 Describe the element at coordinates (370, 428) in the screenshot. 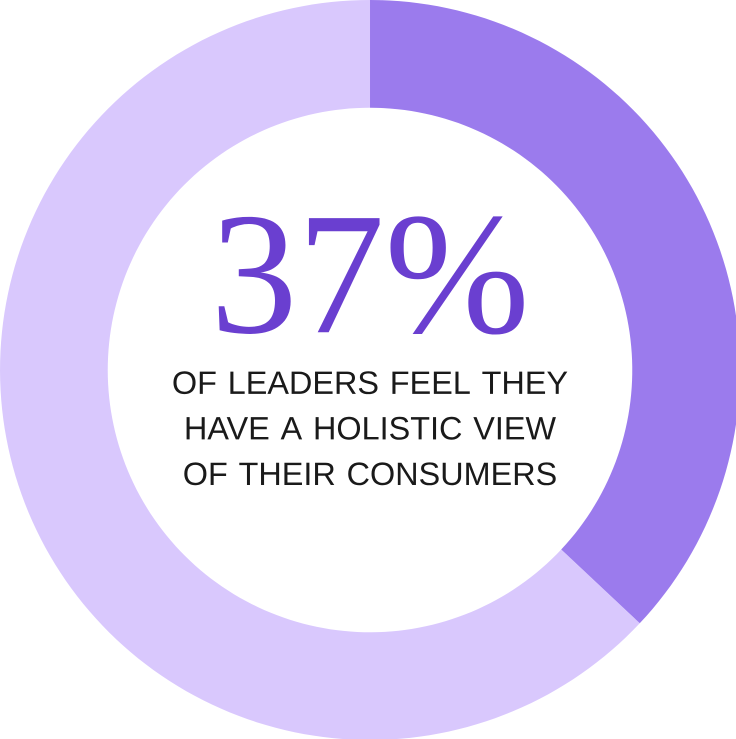

I see `text: OF LEADERS FEEL THEY HAVE A HOLISTIC VIEW OF THEIR CONSUMERS` at that location.